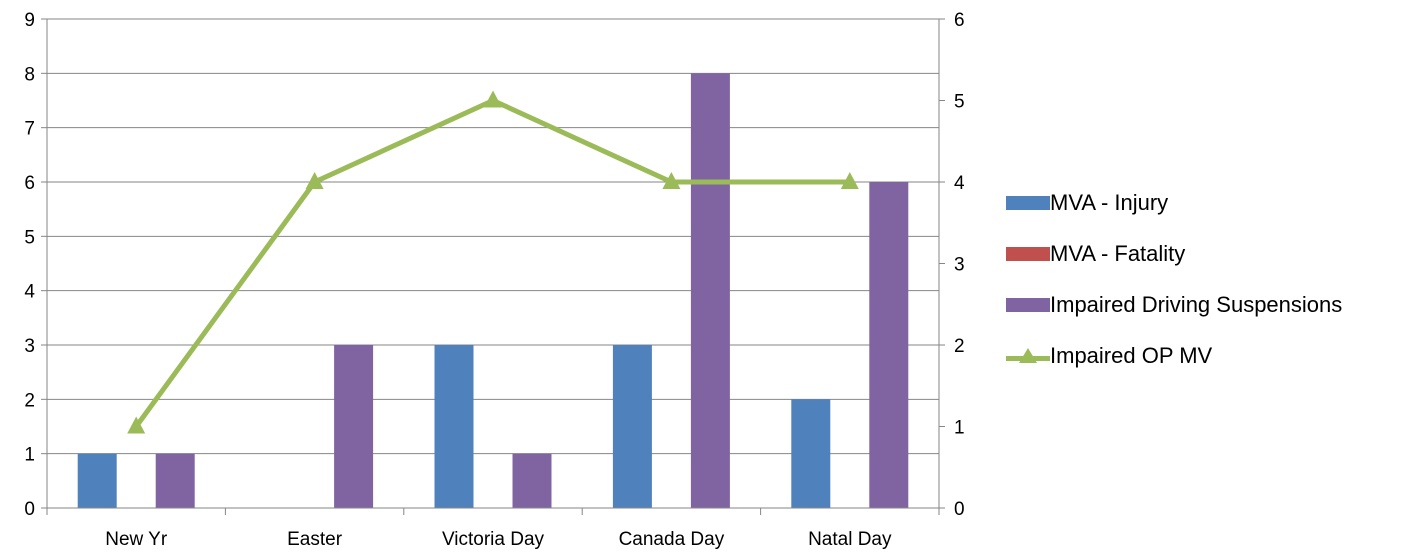 This screenshot has width=1426, height=556. What do you see at coordinates (136, 539) in the screenshot?
I see `x-tick-label-new-yr: New Yr` at bounding box center [136, 539].